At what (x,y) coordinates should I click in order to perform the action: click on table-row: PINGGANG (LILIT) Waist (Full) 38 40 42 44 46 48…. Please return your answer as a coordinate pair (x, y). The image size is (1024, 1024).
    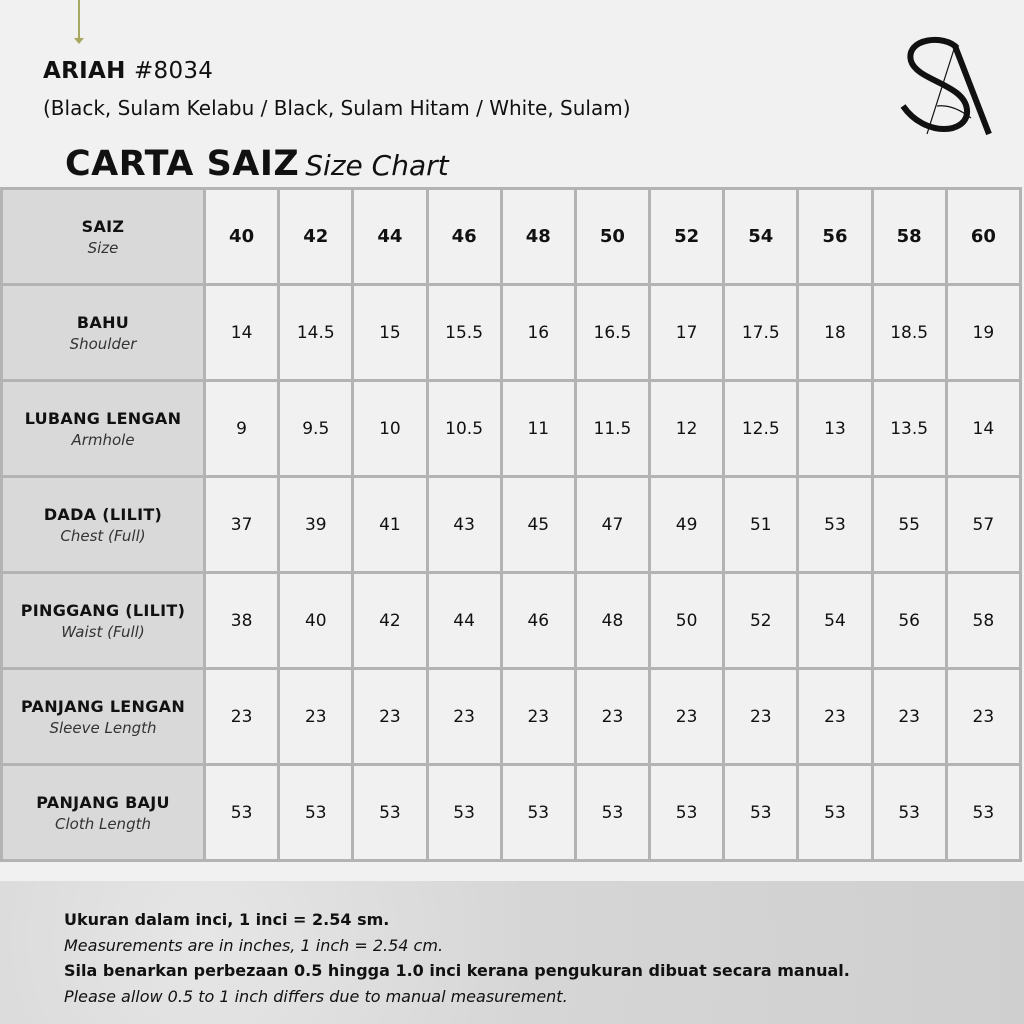
    Looking at the image, I should click on (511, 620).